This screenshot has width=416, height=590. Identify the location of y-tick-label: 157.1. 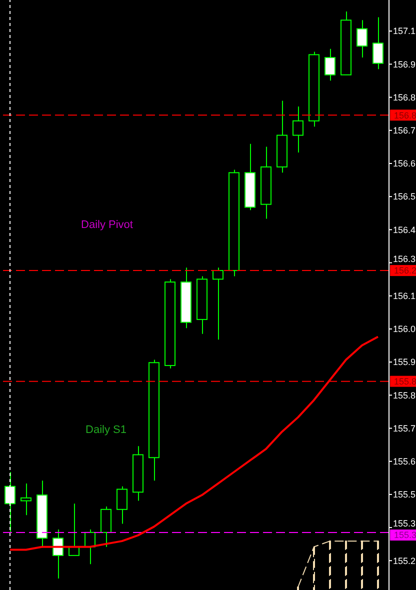
(404, 31).